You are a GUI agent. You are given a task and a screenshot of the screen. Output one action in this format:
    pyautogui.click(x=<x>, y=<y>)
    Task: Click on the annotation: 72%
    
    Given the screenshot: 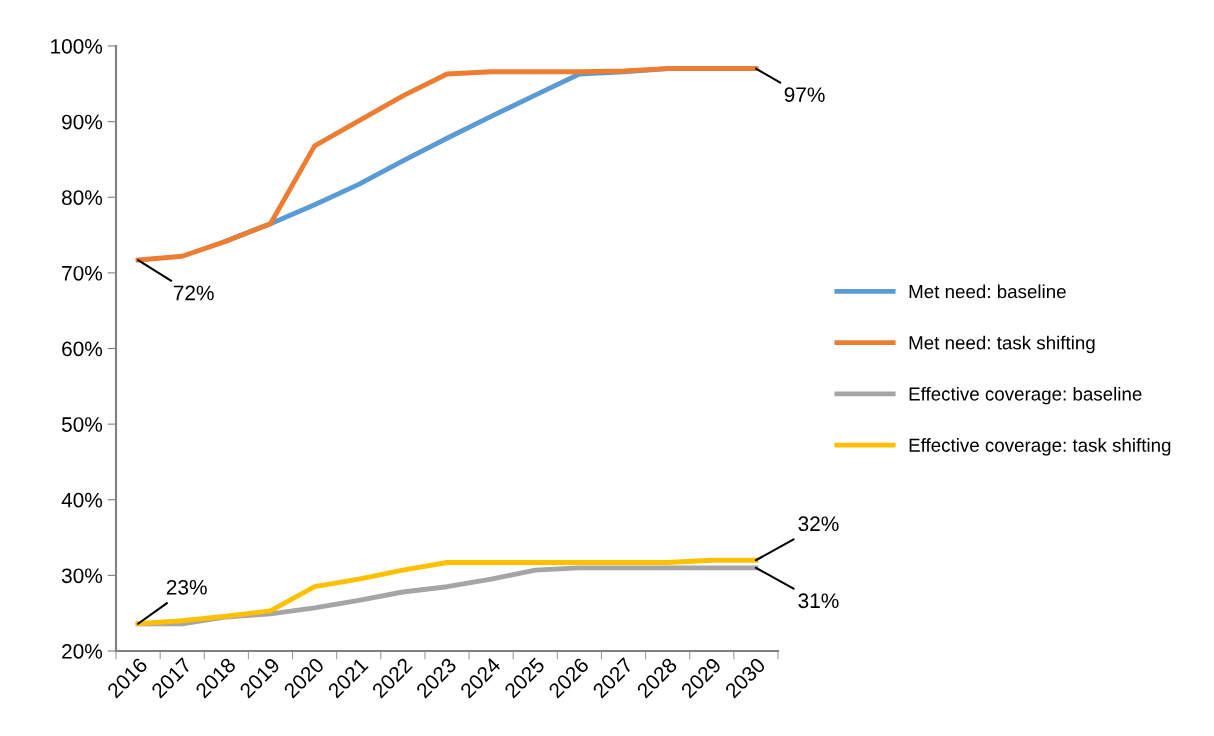 What is the action you would take?
    pyautogui.click(x=193, y=293)
    